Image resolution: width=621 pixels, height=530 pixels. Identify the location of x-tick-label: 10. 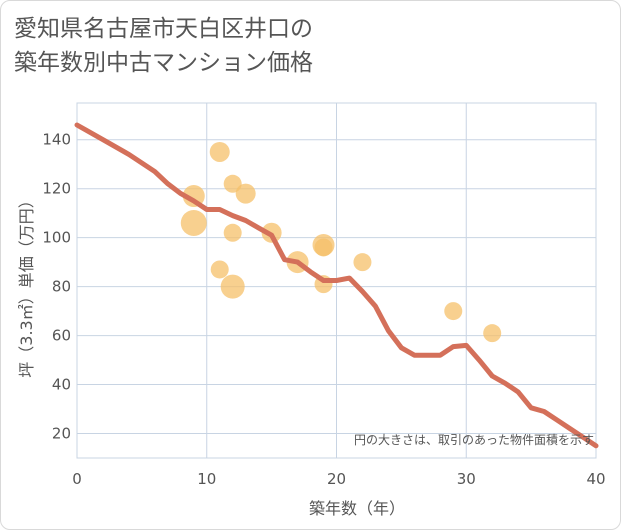
(206, 479).